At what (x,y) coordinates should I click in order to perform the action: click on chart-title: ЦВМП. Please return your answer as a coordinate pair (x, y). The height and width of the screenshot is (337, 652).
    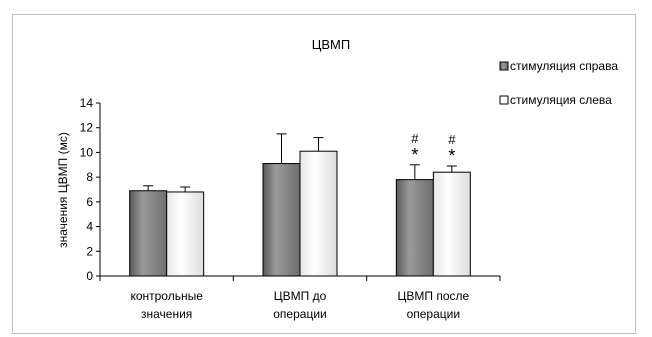
    Looking at the image, I should click on (331, 44).